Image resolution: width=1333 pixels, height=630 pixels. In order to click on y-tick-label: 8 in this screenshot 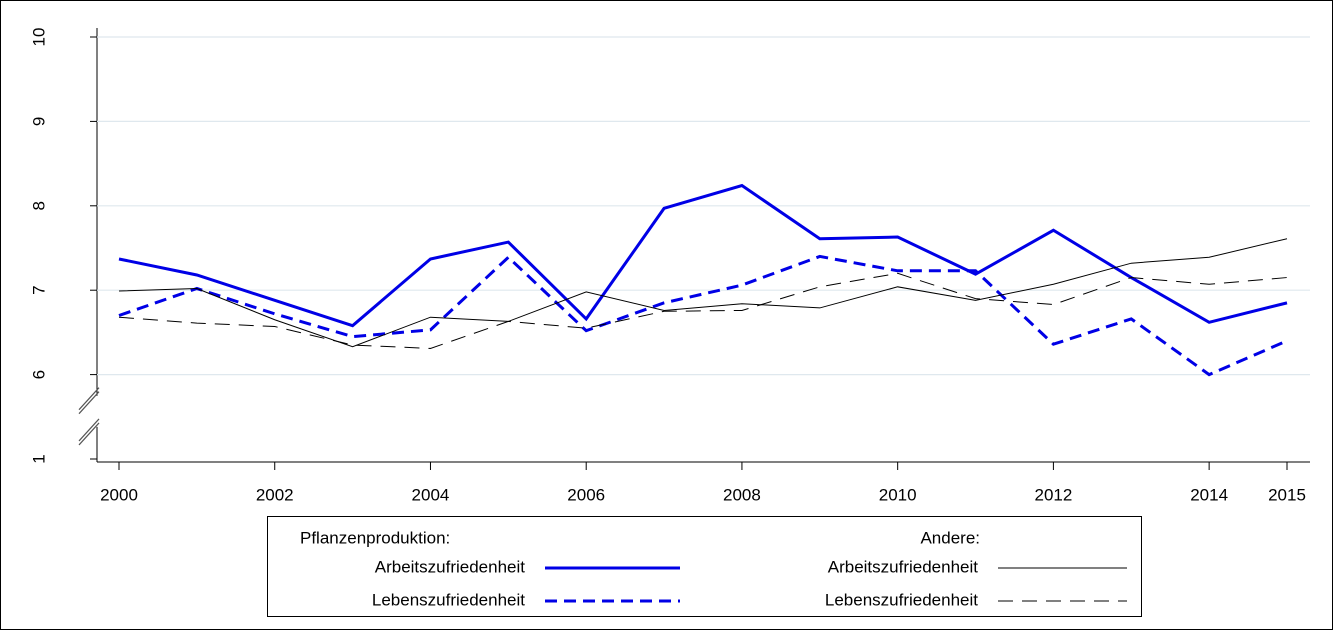, I will do `click(38, 205)`.